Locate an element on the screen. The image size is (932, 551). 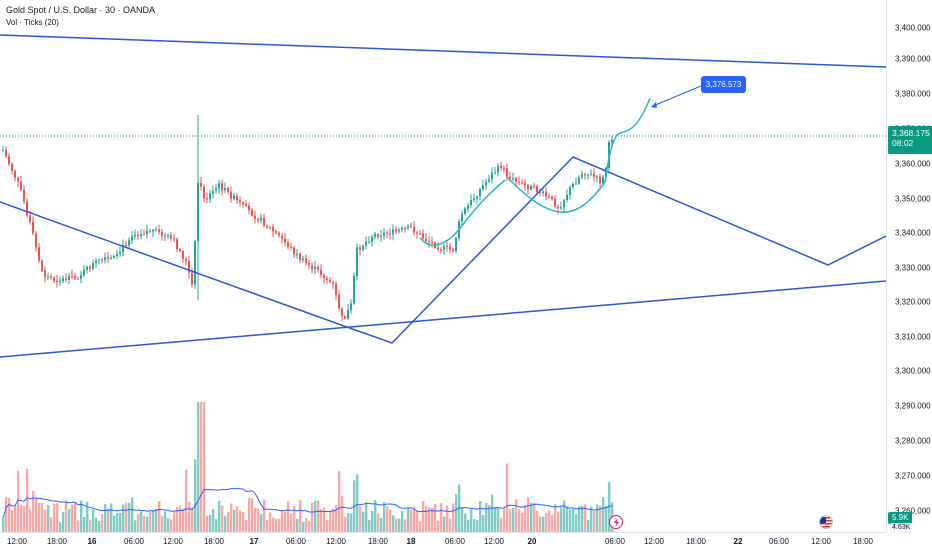
upper-trendline is located at coordinates (443, 51).